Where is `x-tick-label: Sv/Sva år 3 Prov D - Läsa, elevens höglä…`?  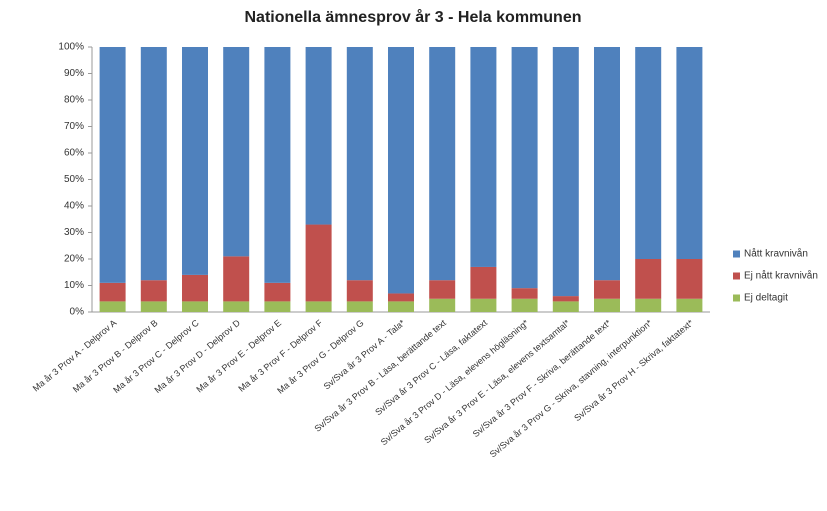 x-tick-label: Sv/Sva år 3 Prov D - Läsa, elevens höglä… is located at coordinates (455, 382).